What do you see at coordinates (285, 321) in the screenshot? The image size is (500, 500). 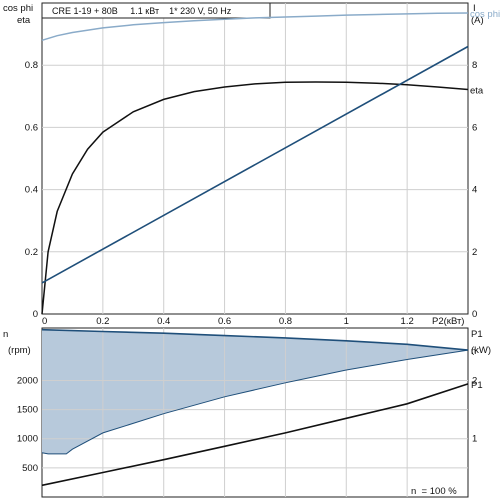 I see `x-tick-4: 0.8` at bounding box center [285, 321].